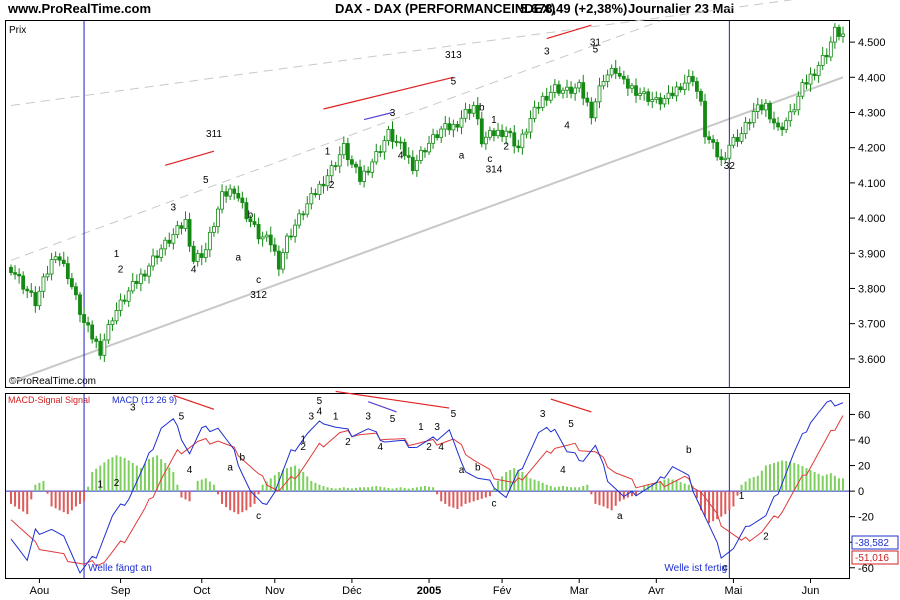 The image size is (900, 600). Describe the element at coordinates (49, 400) in the screenshot. I see `macd-signal-legend: MACD-Signal Signal` at that location.